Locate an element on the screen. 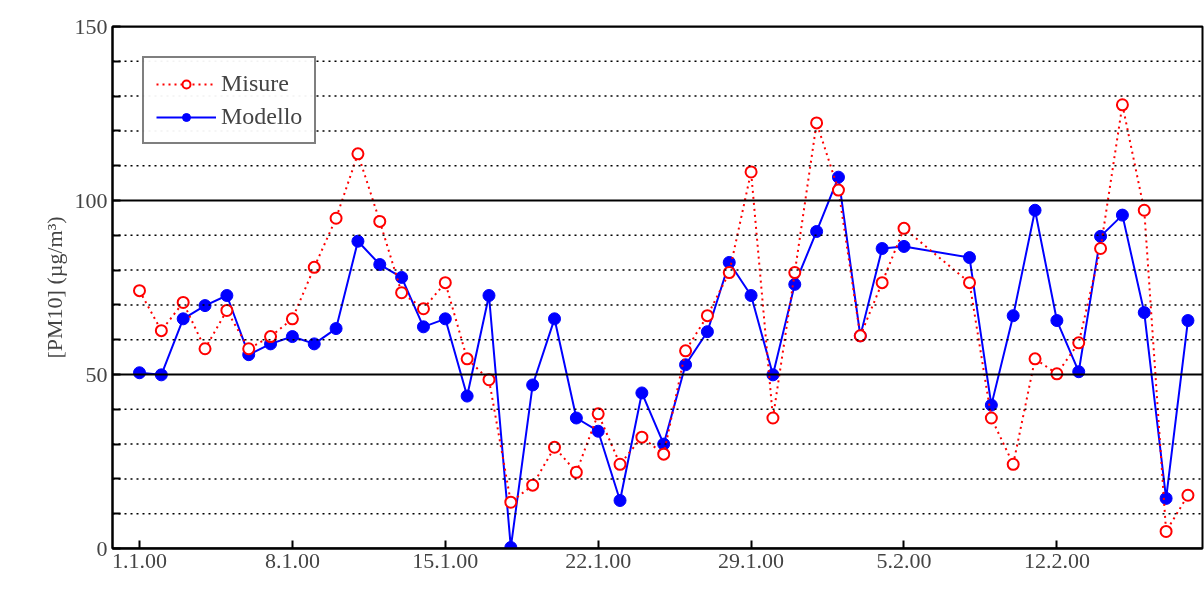  x-tick-label: 1.1.00 is located at coordinates (139, 560).